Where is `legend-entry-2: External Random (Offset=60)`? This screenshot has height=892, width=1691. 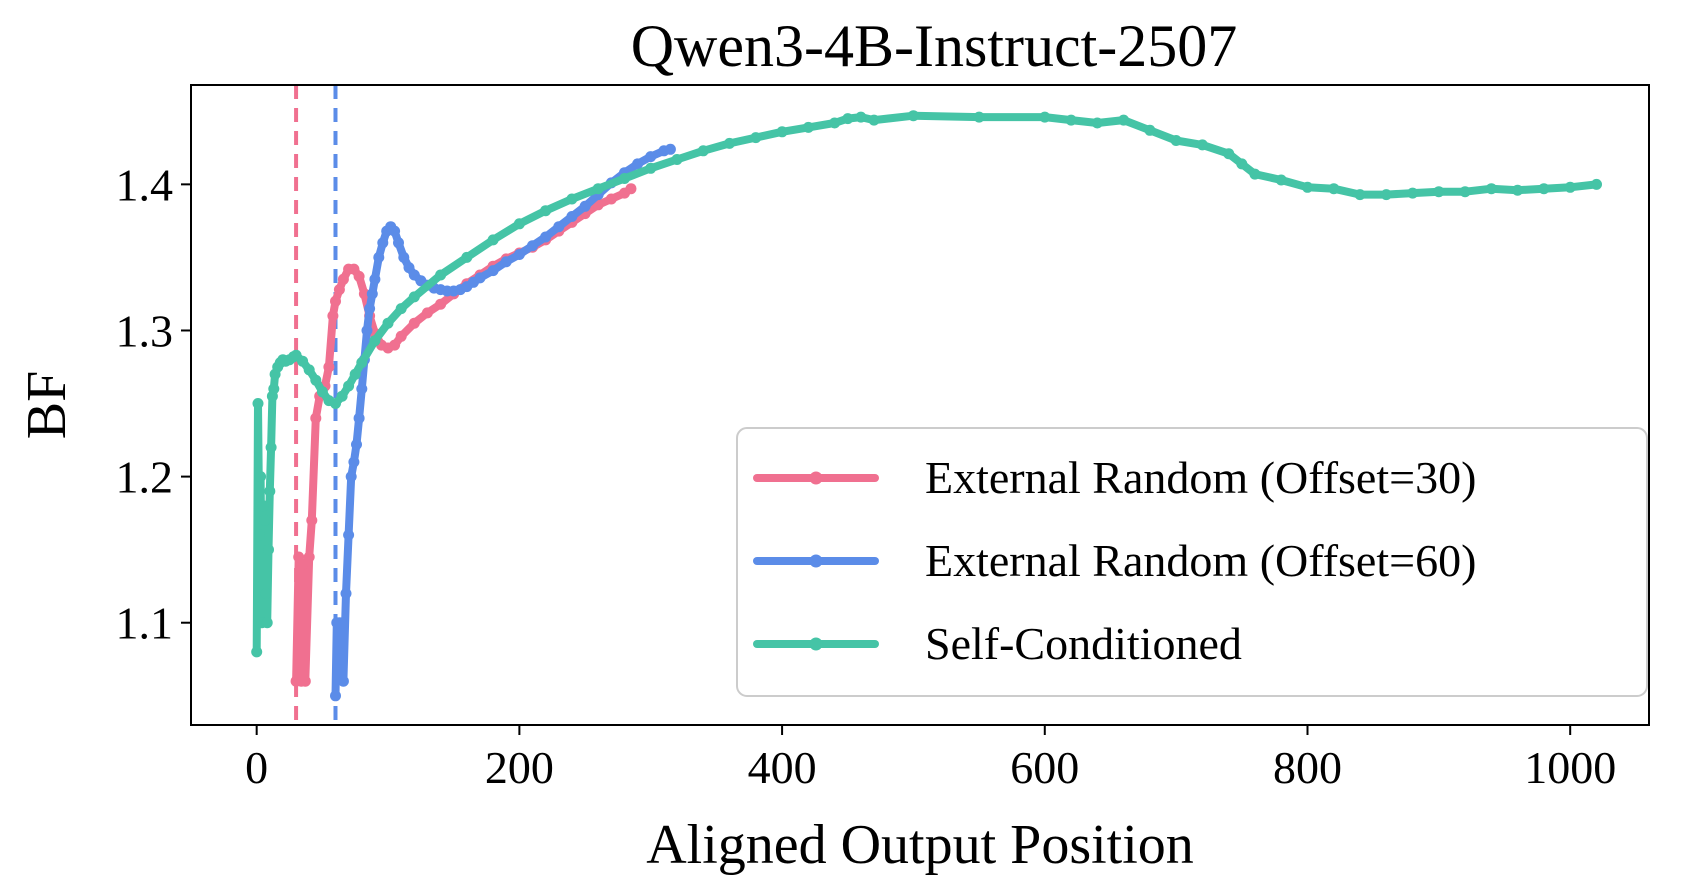
legend-entry-2: External Random (Offset=60) is located at coordinates (1114, 560).